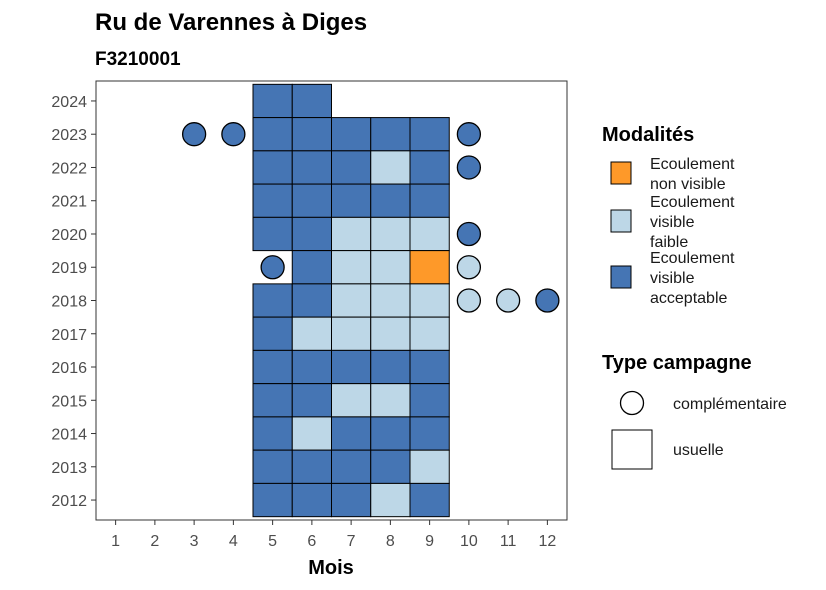 The width and height of the screenshot is (826, 590). I want to click on y-tick-label: 2020, so click(69, 235).